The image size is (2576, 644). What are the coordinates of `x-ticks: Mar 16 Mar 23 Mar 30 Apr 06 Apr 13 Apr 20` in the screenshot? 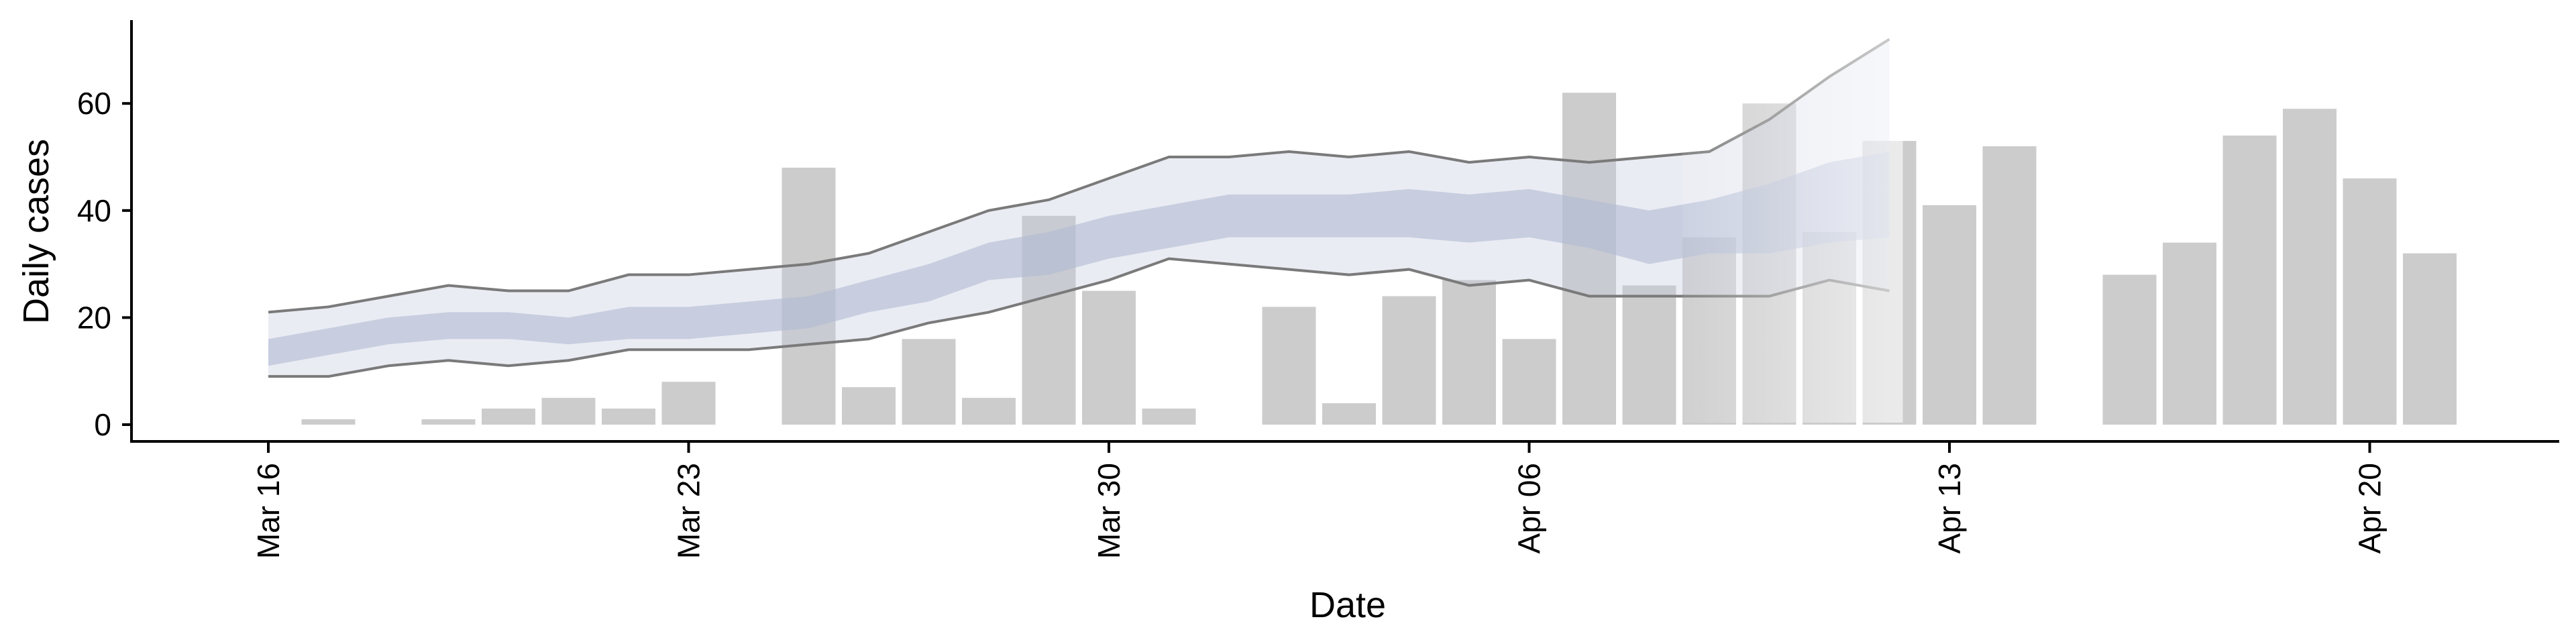 It's located at (1319, 501).